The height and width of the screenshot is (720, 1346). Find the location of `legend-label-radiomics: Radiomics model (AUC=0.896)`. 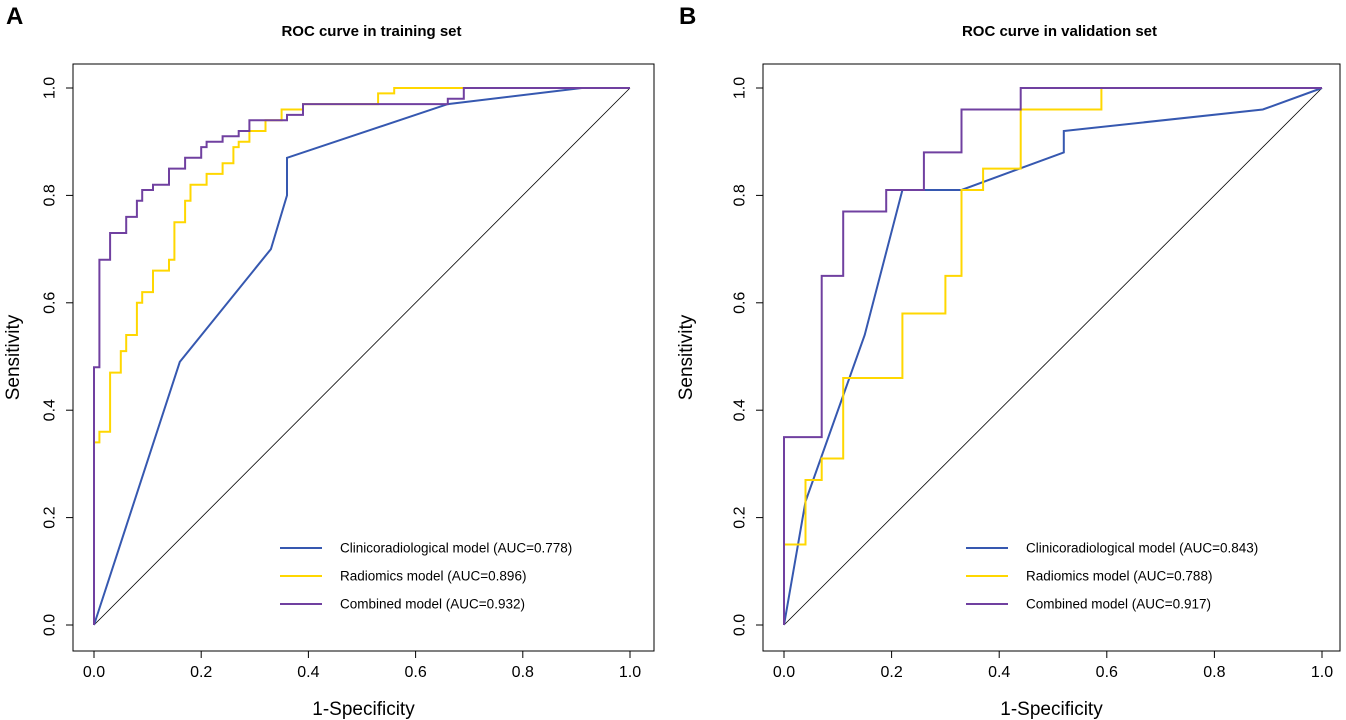

legend-label-radiomics: Radiomics model (AUC=0.896) is located at coordinates (433, 576).